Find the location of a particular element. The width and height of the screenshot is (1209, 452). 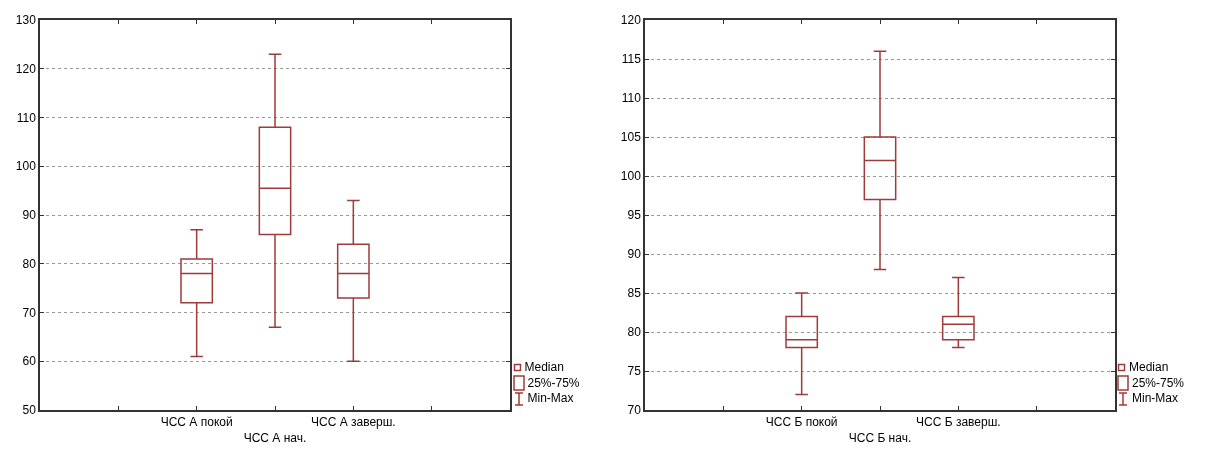

x-tick-label: ЧСС Б нач. is located at coordinates (879, 437).